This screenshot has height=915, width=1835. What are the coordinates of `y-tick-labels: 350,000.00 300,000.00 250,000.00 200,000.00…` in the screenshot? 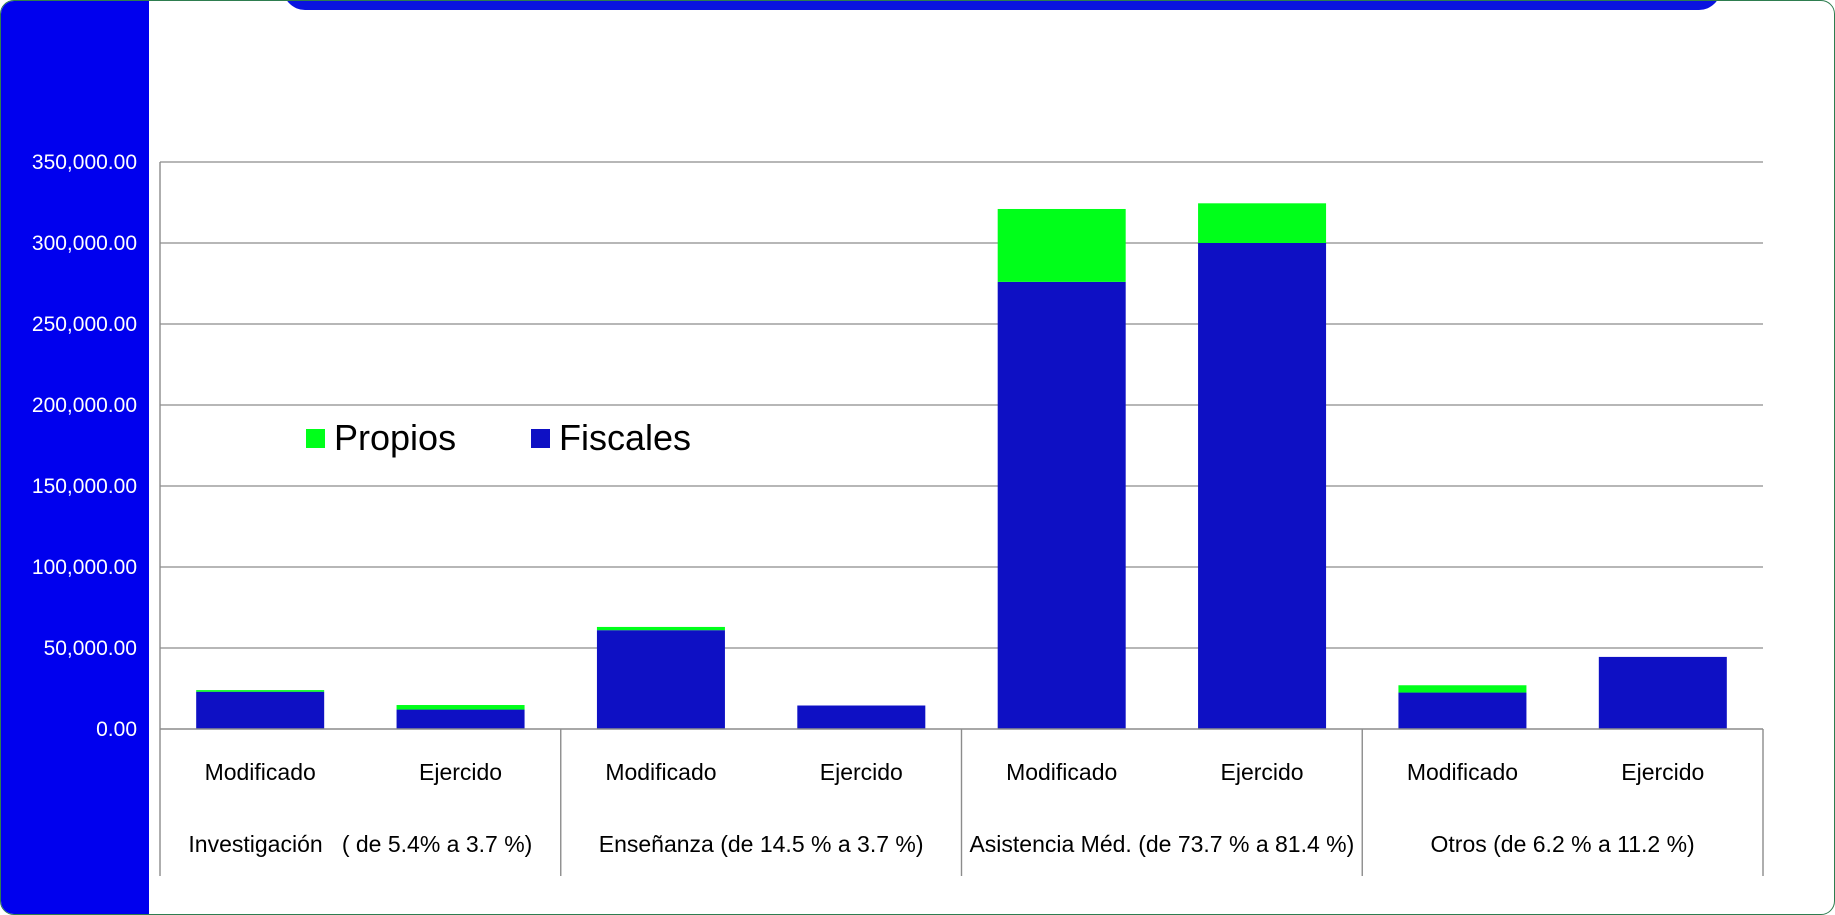 It's located at (84, 446).